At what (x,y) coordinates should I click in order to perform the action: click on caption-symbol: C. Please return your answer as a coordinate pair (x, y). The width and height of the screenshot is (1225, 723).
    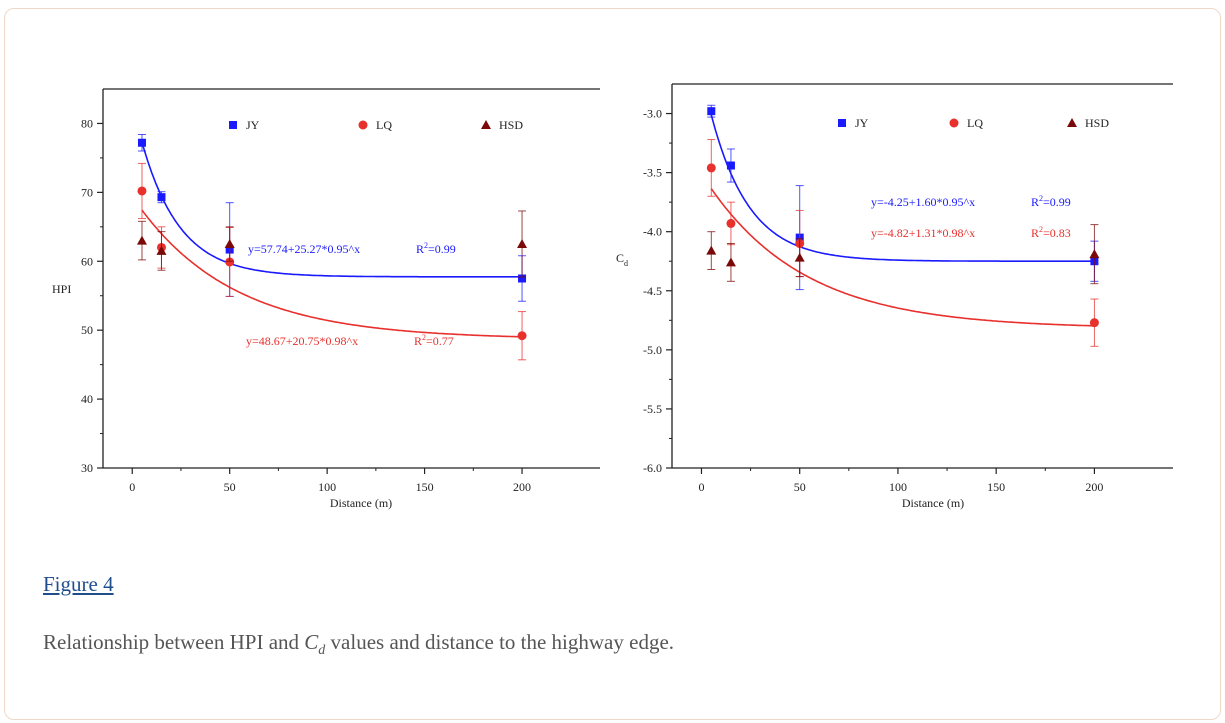
    Looking at the image, I should click on (311, 642).